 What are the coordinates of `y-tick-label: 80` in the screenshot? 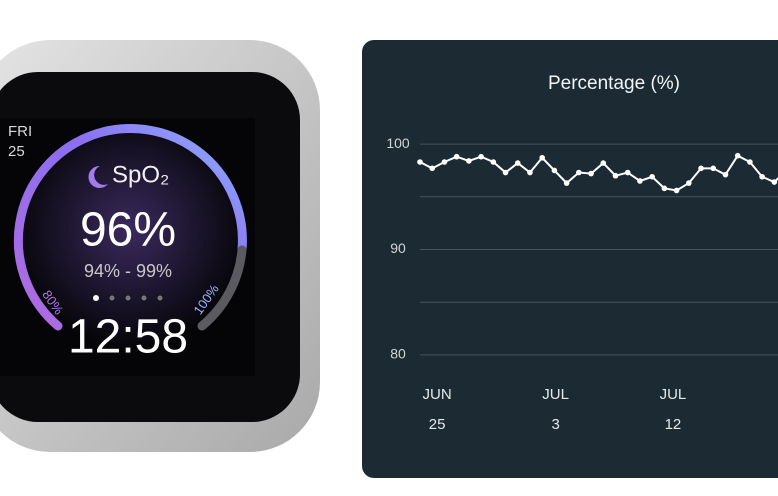 It's located at (398, 354).